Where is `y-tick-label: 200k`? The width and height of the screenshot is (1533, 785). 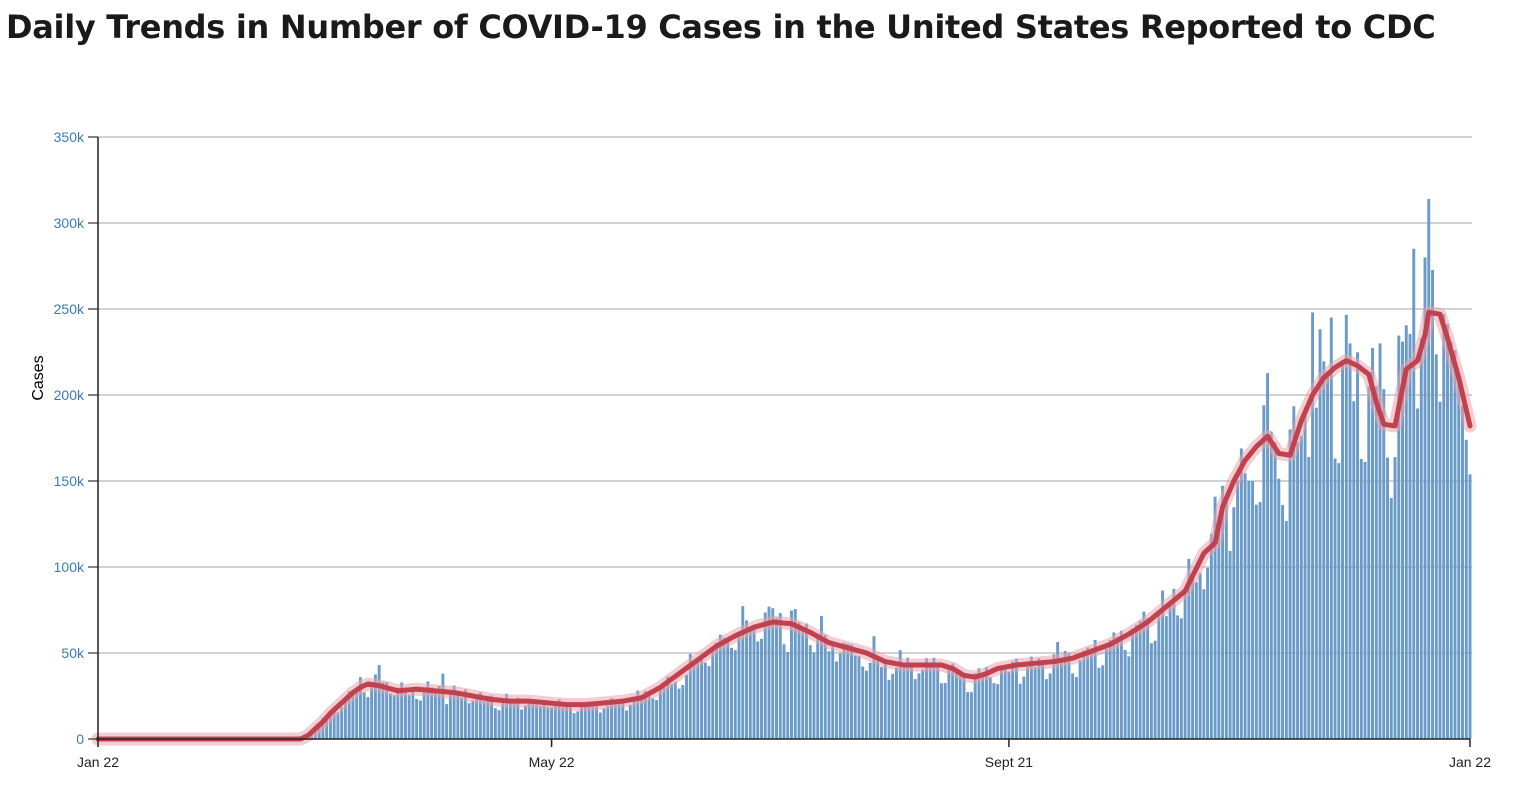 y-tick-label: 200k is located at coordinates (69, 395).